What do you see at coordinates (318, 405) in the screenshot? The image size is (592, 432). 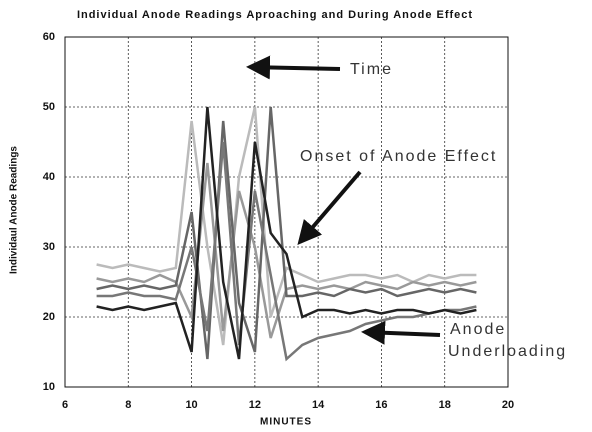 I see `x-tick-label: 14` at bounding box center [318, 405].